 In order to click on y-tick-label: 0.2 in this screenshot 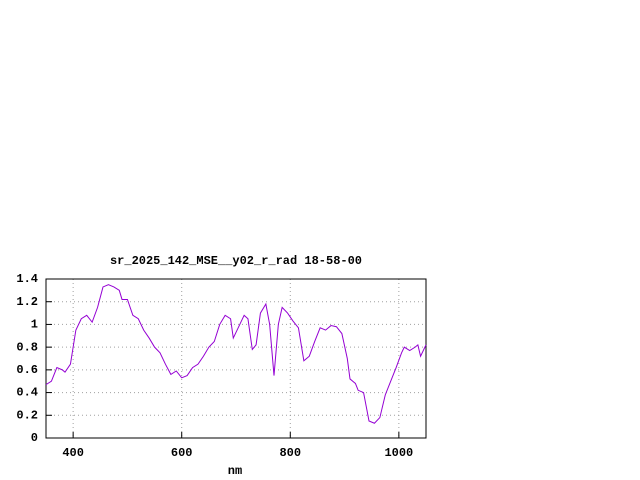, I will do `click(27, 415)`.